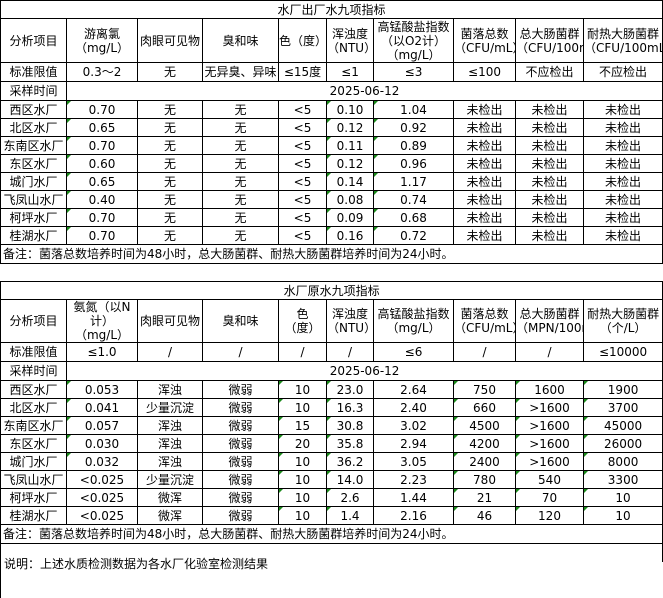 This screenshot has height=598, width=663. Describe the element at coordinates (413, 321) in the screenshot. I see `column-header: 高锰酸盐指数 （mg/L）` at that location.